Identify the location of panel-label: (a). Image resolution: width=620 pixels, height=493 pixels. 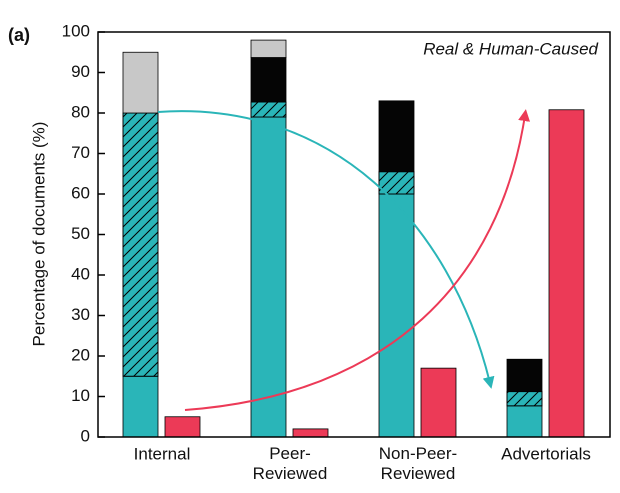
(19, 35).